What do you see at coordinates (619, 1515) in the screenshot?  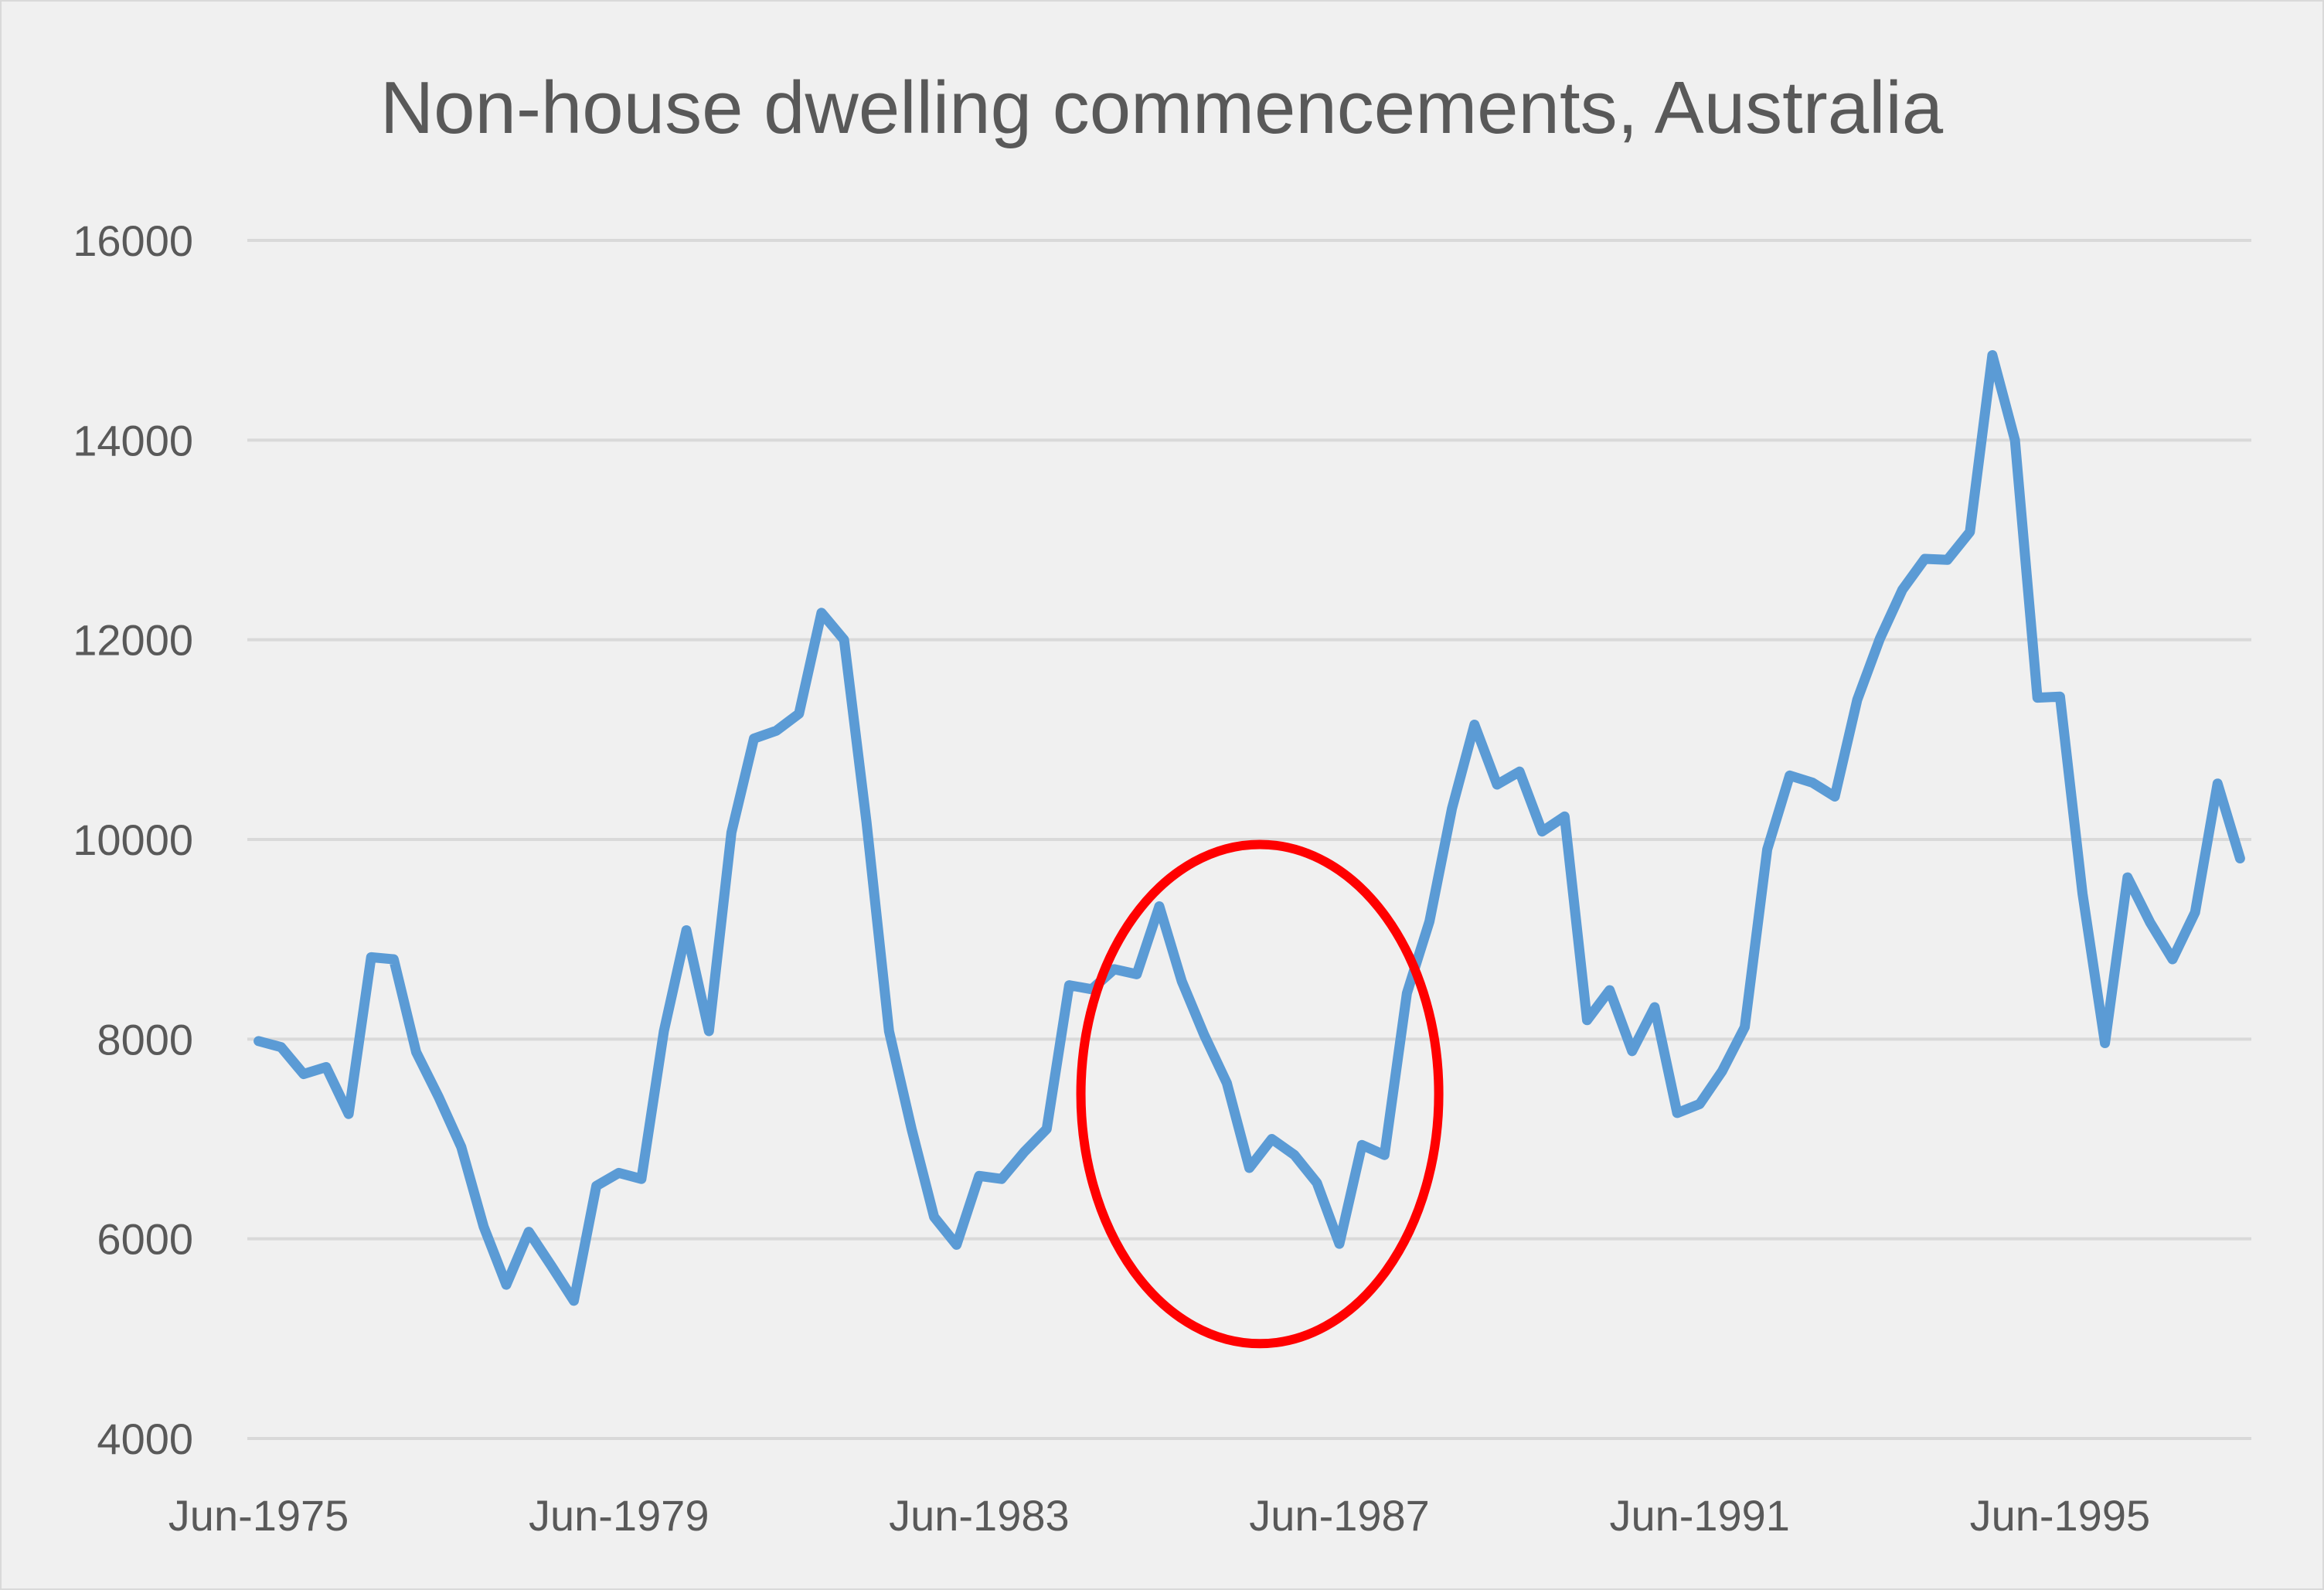 I see `x-tick-label: Jun-1979` at bounding box center [619, 1515].